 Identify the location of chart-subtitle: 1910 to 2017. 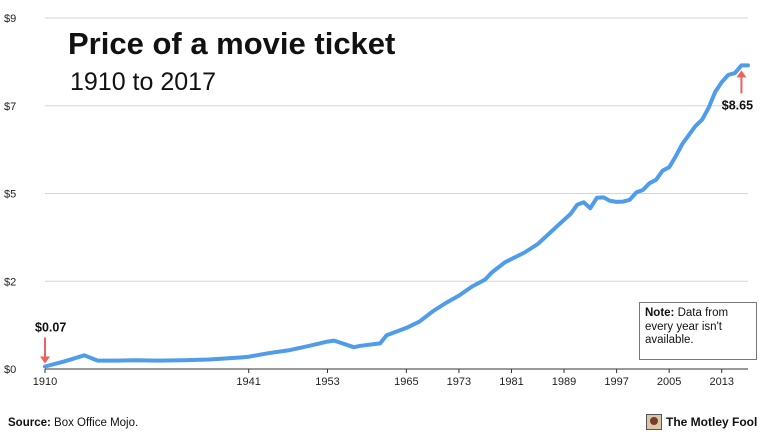
(143, 82).